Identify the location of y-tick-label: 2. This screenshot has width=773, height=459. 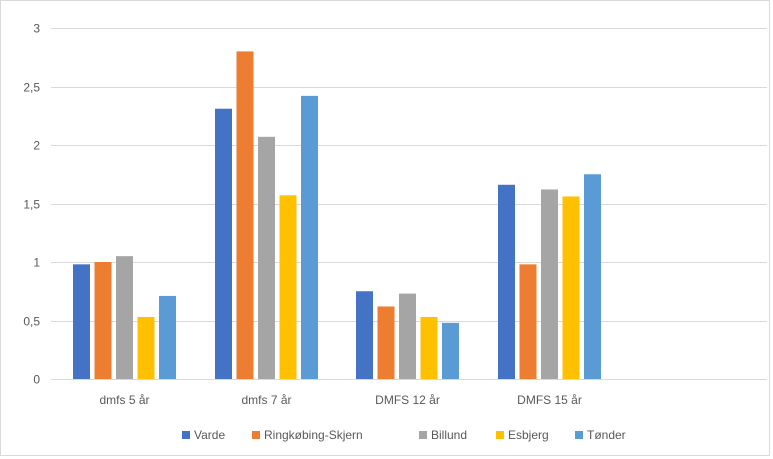
(36, 146).